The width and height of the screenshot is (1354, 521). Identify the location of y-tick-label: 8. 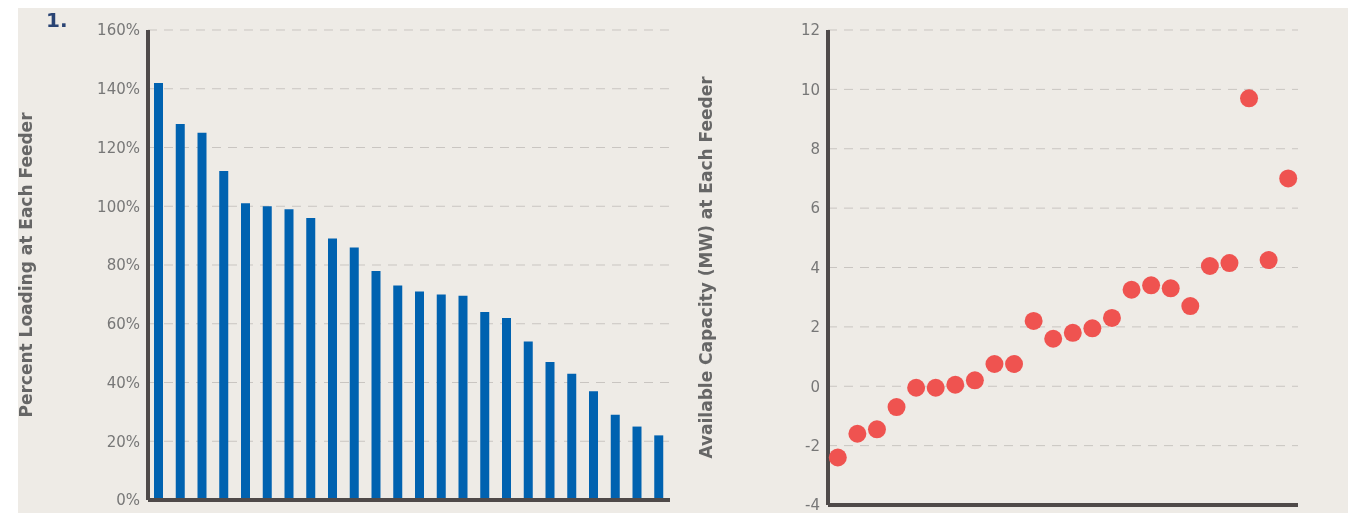
(815, 149).